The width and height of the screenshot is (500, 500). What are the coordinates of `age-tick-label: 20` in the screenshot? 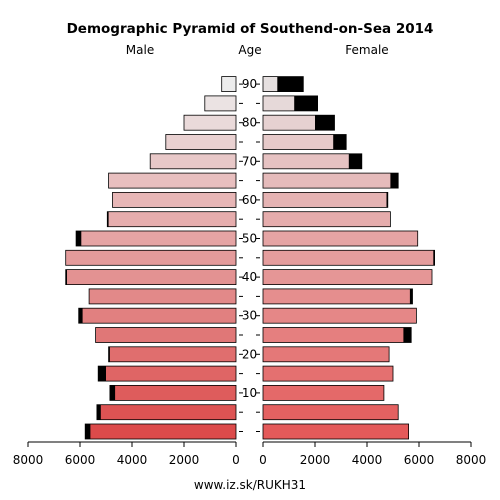 It's located at (249, 354).